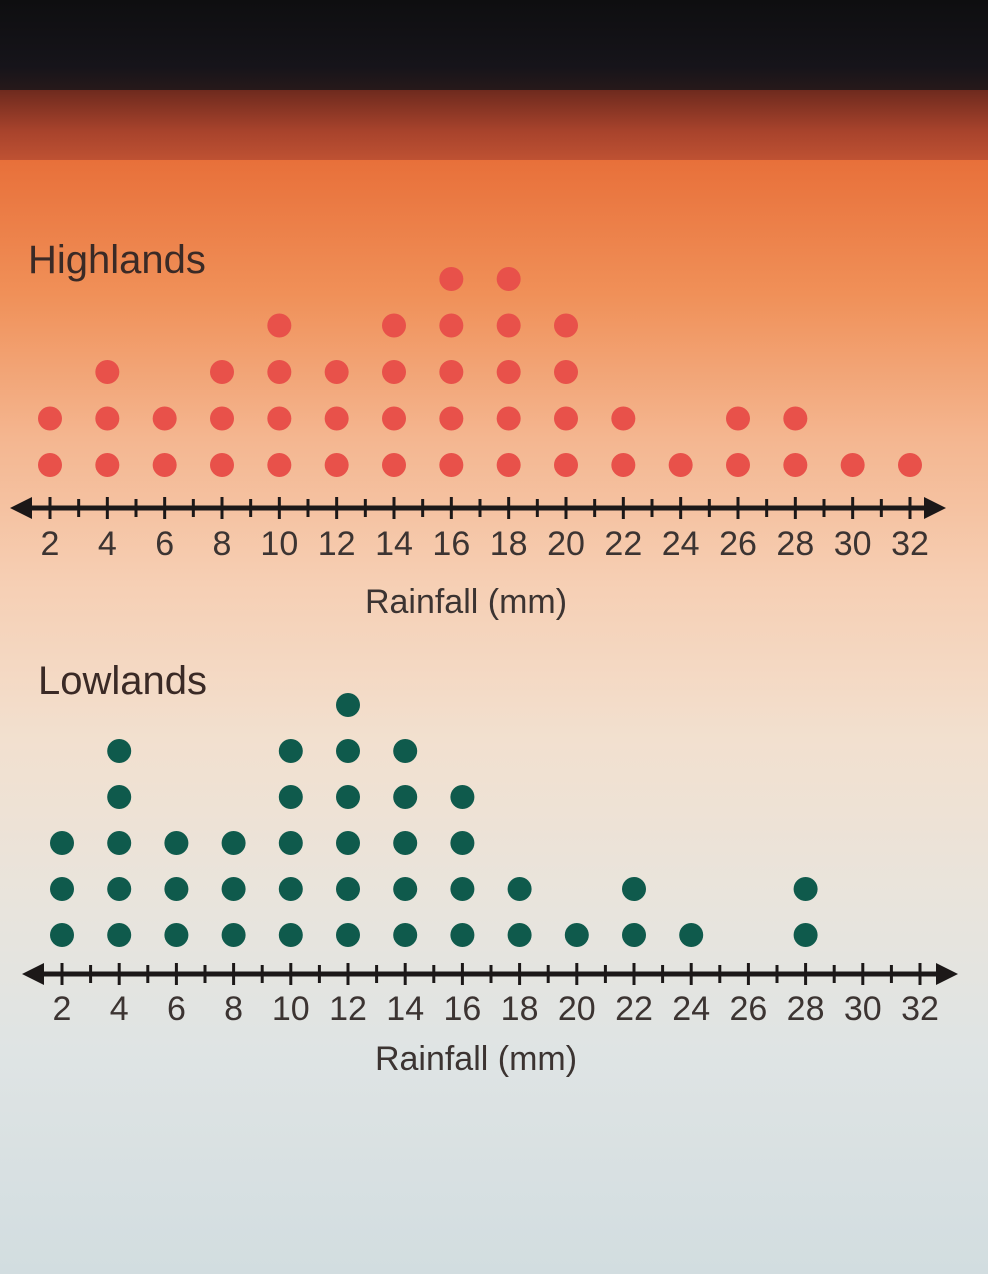  Describe the element at coordinates (681, 544) in the screenshot. I see `highlands-tick-label-24: 24` at that location.